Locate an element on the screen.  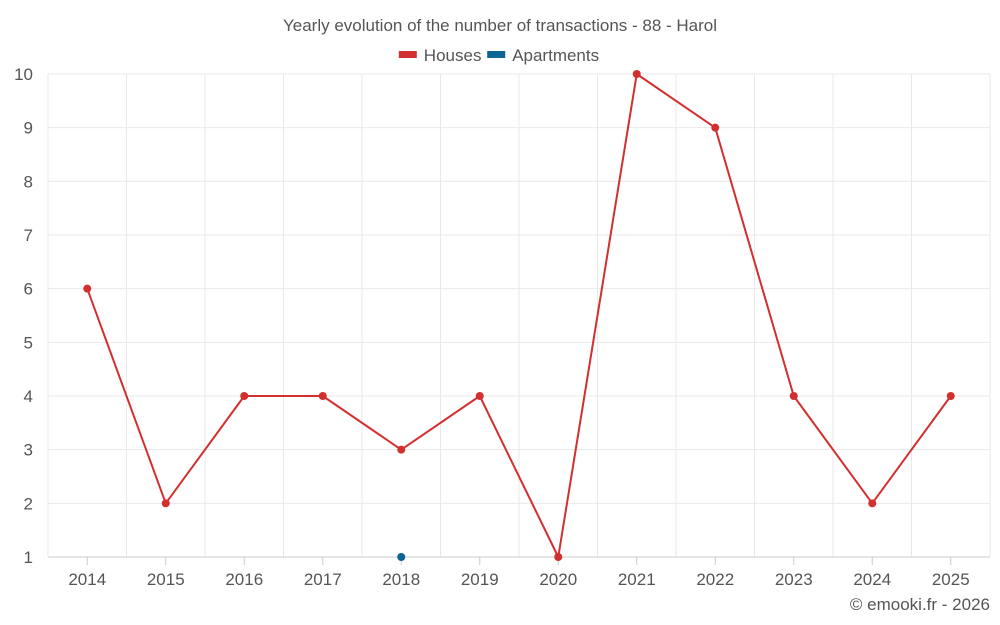
legend-swatch-apartments is located at coordinates (496, 54).